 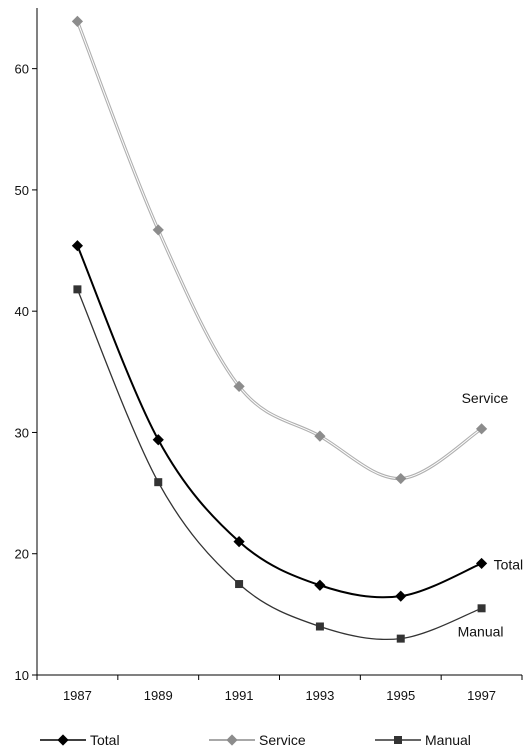 I want to click on y-axis-ticks: 10 20 30 40 50 60, so click(x=26, y=372).